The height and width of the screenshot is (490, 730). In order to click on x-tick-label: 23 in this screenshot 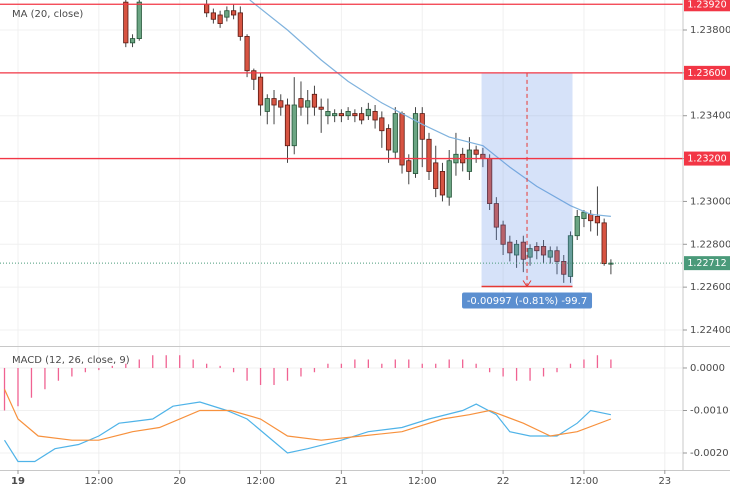, I will do `click(664, 481)`.